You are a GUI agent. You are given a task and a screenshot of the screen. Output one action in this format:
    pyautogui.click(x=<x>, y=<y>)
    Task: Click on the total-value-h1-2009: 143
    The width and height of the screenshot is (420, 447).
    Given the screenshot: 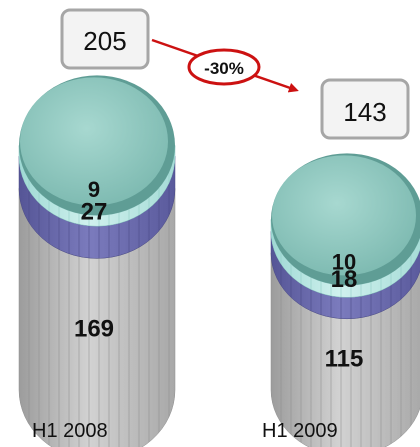 What is the action you would take?
    pyautogui.click(x=364, y=112)
    